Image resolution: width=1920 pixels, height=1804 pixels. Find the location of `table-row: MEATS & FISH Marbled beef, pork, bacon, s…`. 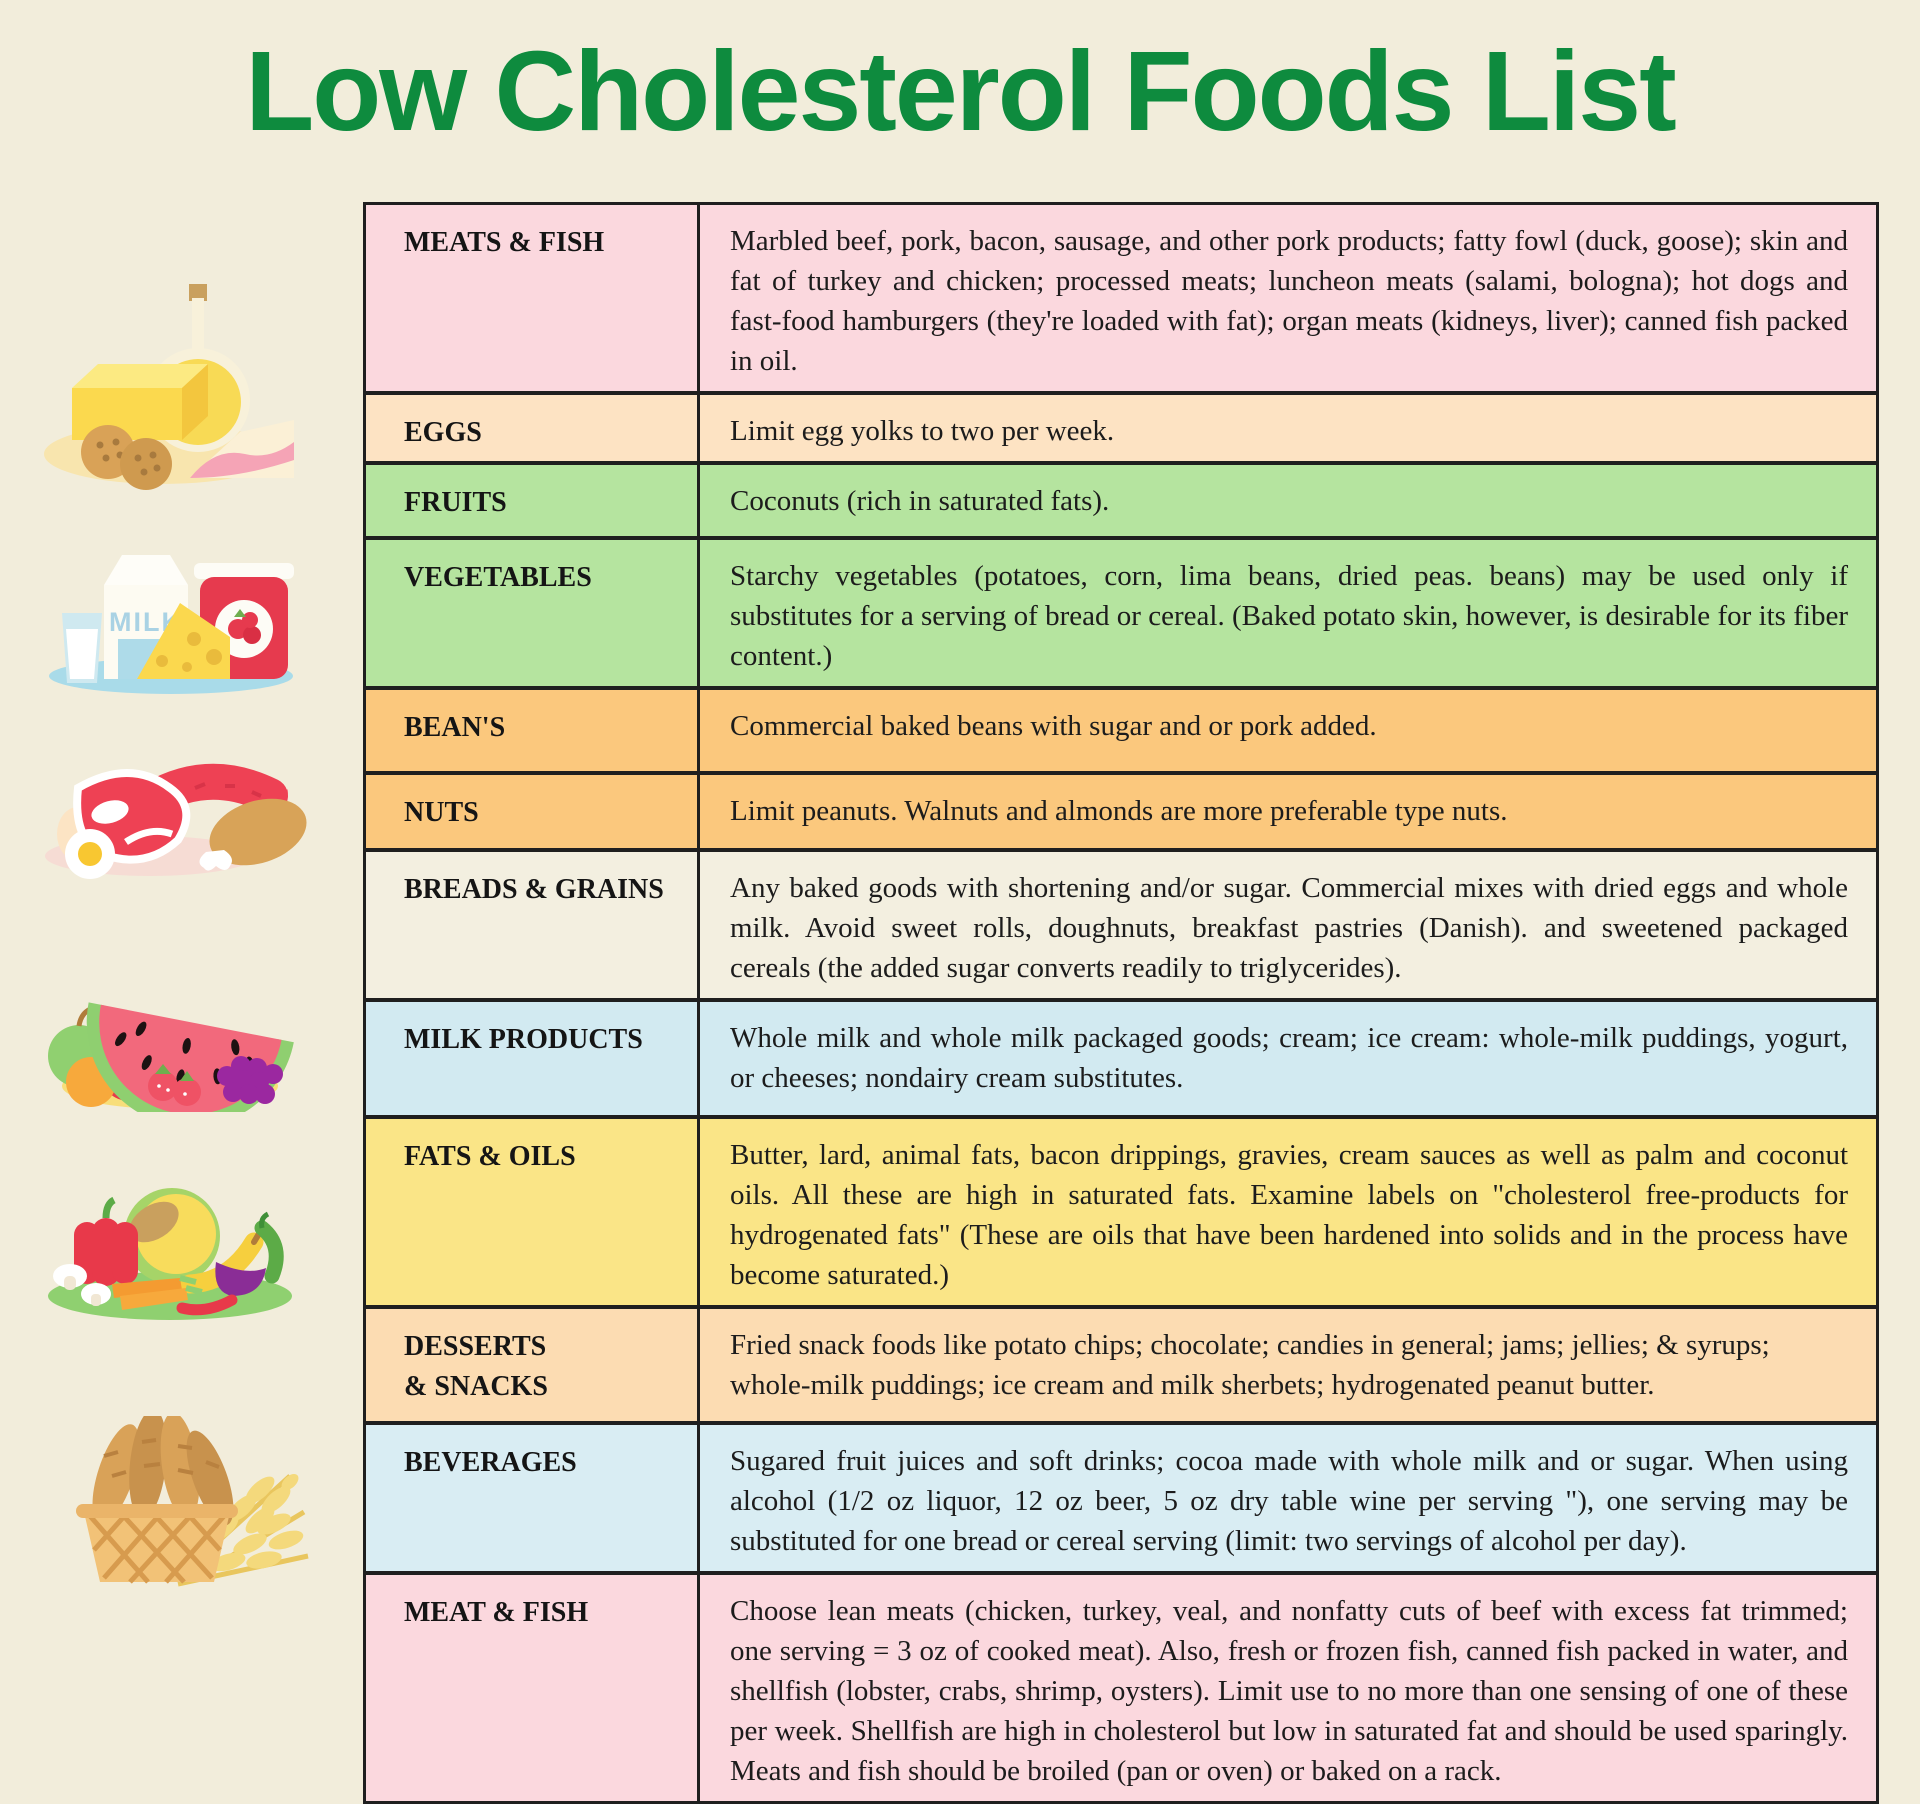

table-row: MEATS & FISH Marbled beef, pork, bacon, s… is located at coordinates (1121, 300).